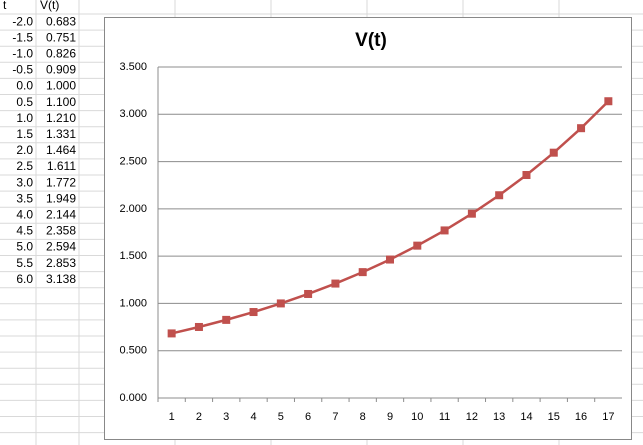  Describe the element at coordinates (22, 70) in the screenshot. I see `cell: -0.5` at that location.